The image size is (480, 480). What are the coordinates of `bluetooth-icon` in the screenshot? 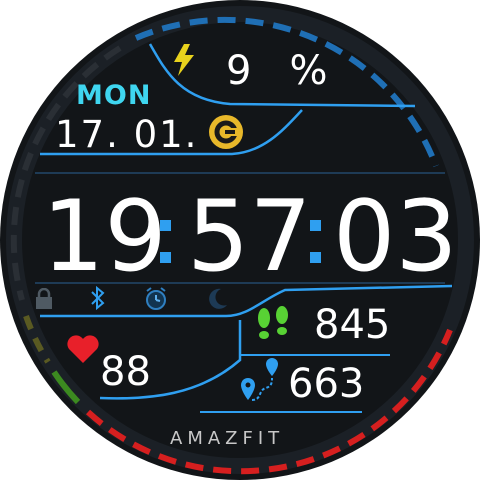 It's located at (98, 298).